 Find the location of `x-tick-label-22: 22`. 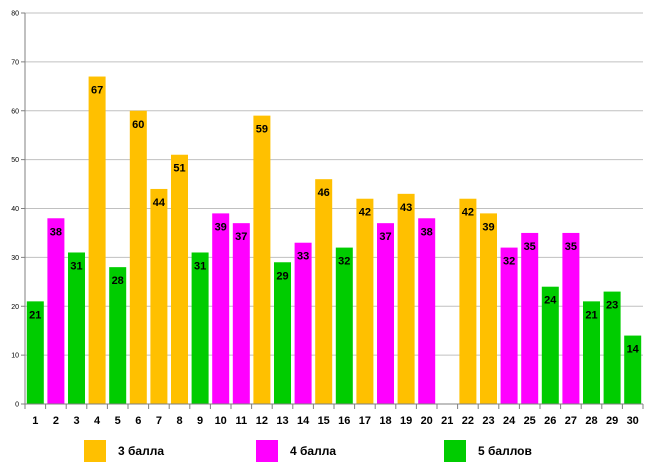

x-tick-label-22: 22 is located at coordinates (468, 421).